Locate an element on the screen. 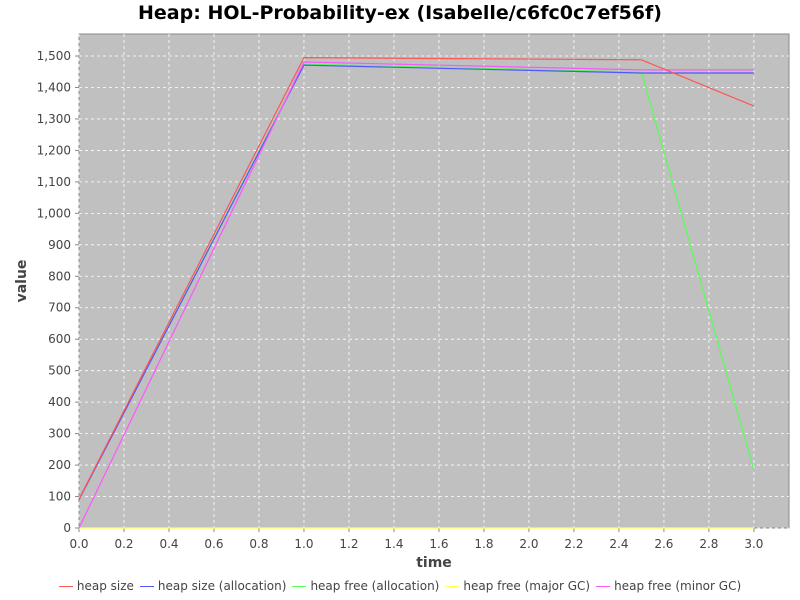 This screenshot has height=600, width=800. y-tick-label: 1,400 is located at coordinates (54, 87).